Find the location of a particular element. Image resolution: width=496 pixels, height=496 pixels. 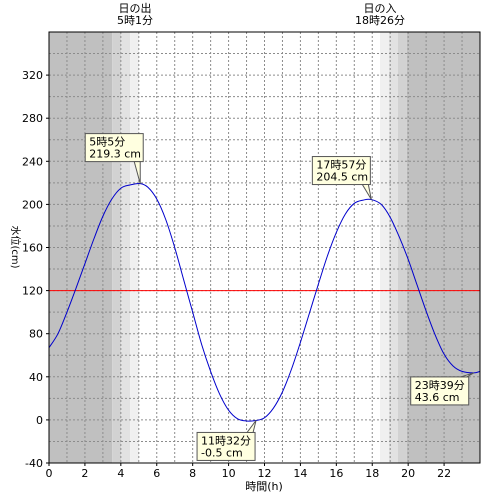

x-tick-label: 14 is located at coordinates (300, 473).